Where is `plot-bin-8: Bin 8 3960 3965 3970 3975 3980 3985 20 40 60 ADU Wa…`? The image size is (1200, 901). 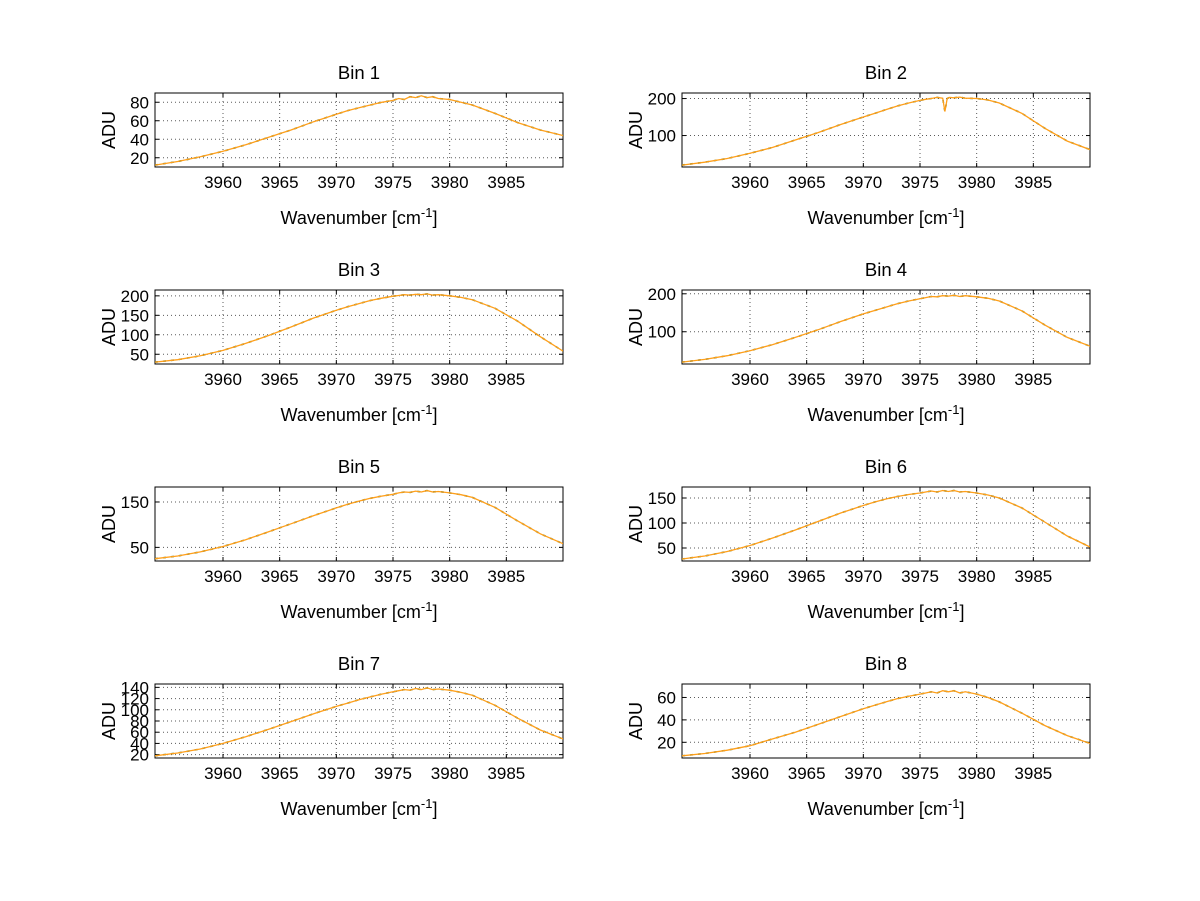 plot-bin-8: Bin 8 3960 3965 3970 3975 3980 3985 20 40 60 ADU Wa… is located at coordinates (858, 736).